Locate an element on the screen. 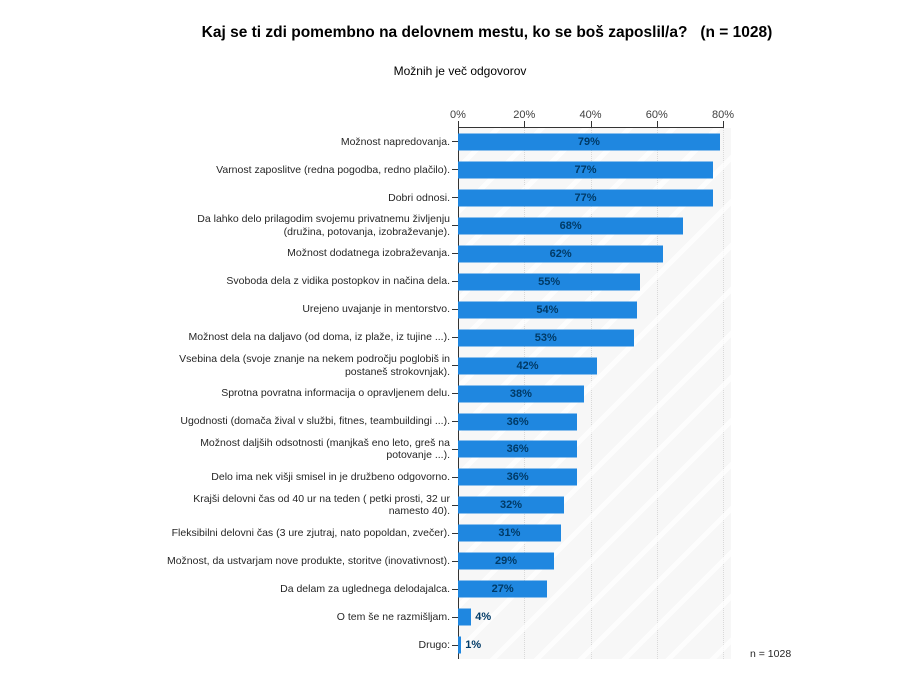 The image size is (920, 690). category-label: Možnost dodatnega izobraževanja. is located at coordinates (368, 253).